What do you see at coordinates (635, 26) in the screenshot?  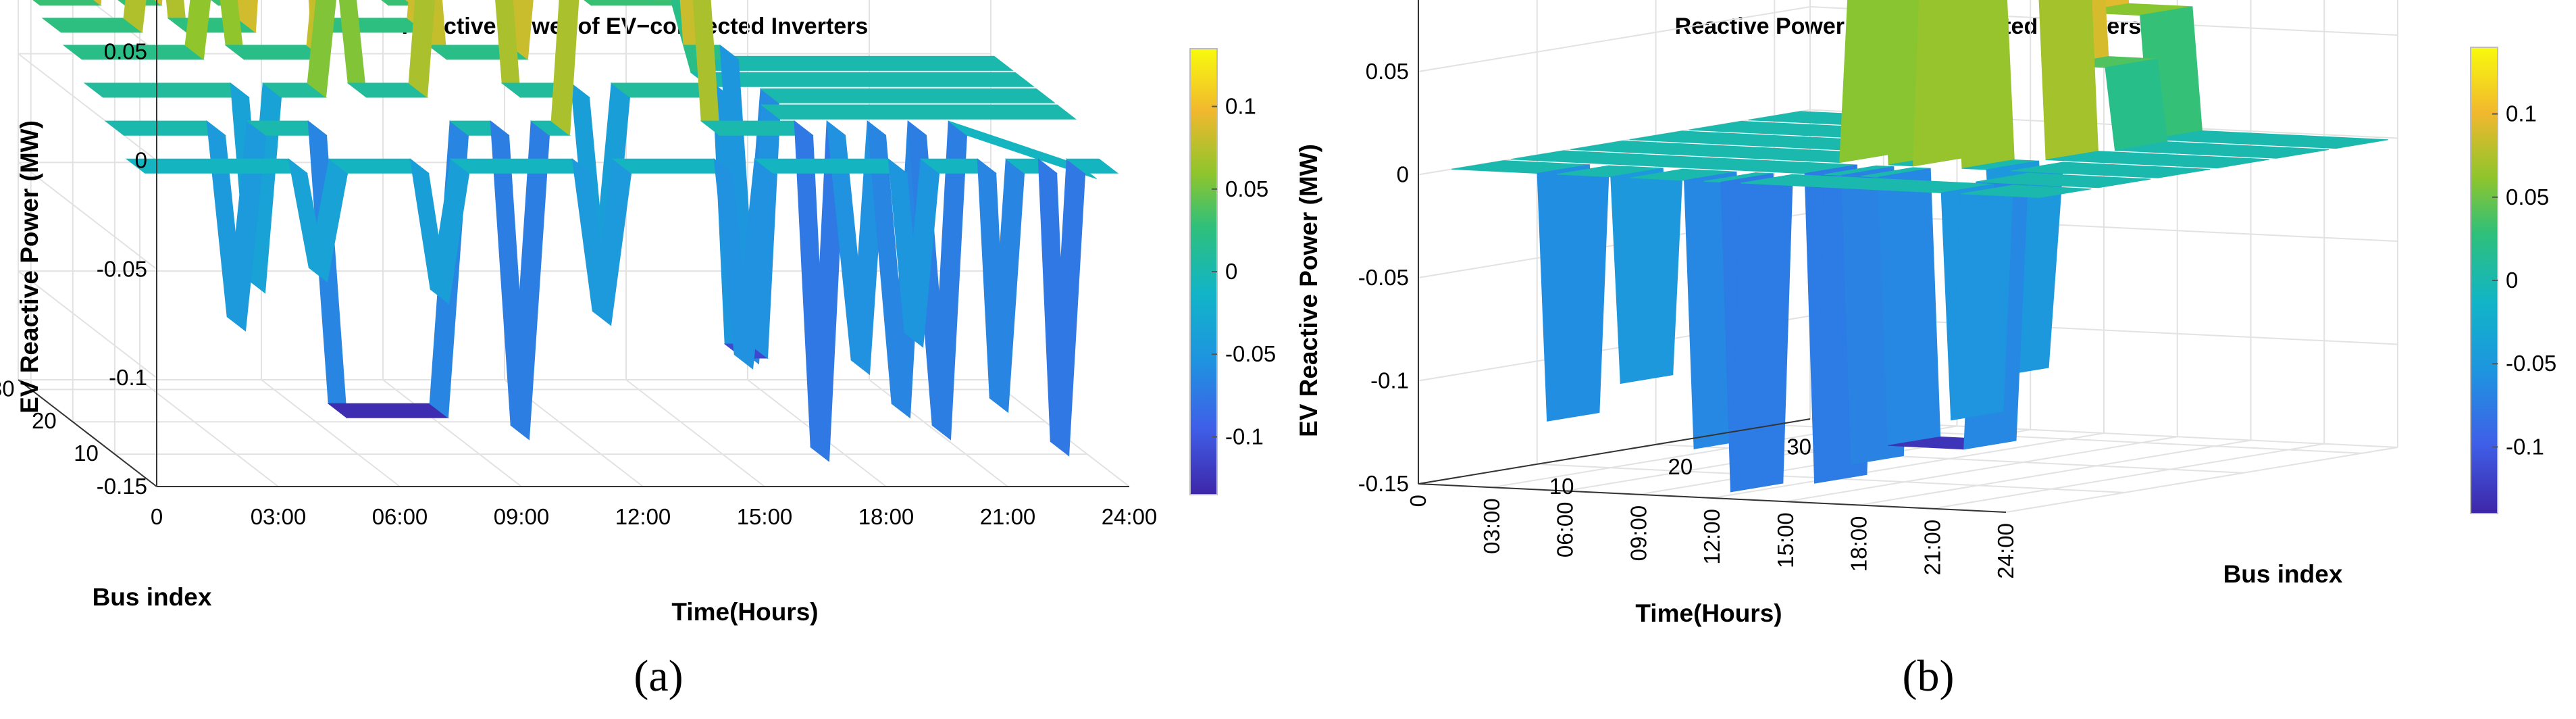 I see `panel-a-title: Reactive Power of EV−connected Inverters` at bounding box center [635, 26].